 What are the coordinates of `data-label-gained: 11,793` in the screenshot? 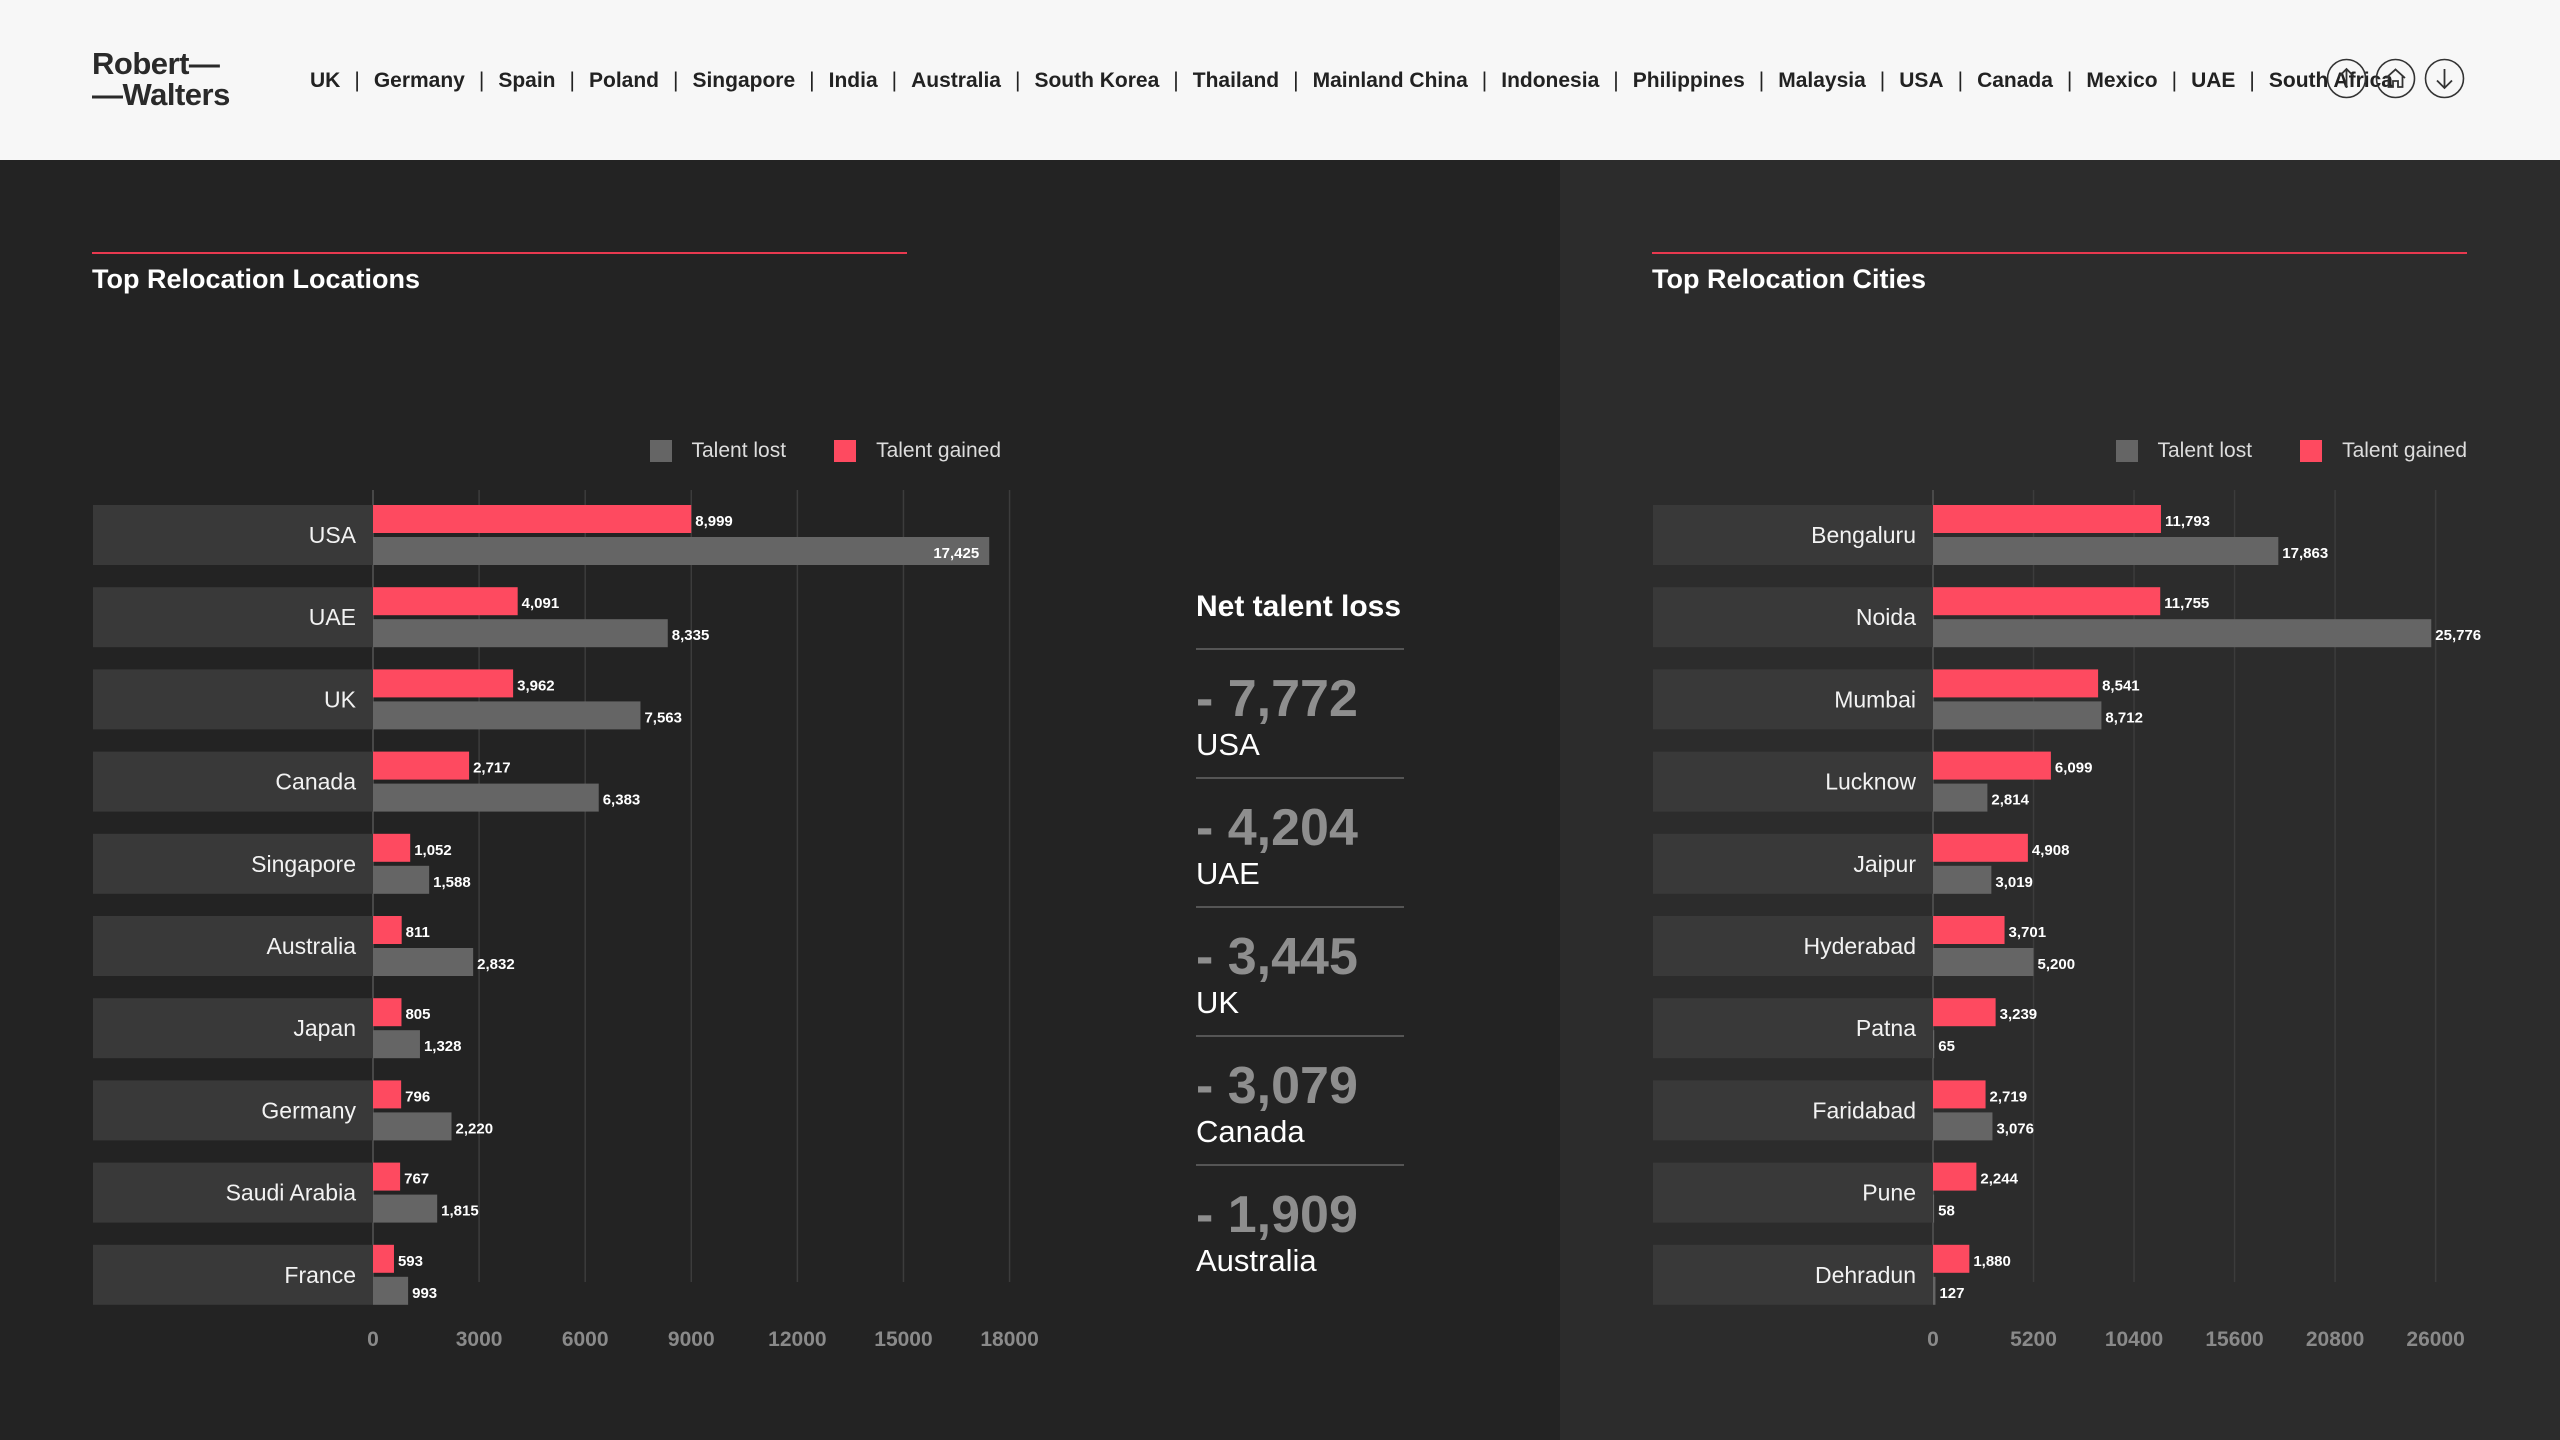 It's located at (2187, 521).